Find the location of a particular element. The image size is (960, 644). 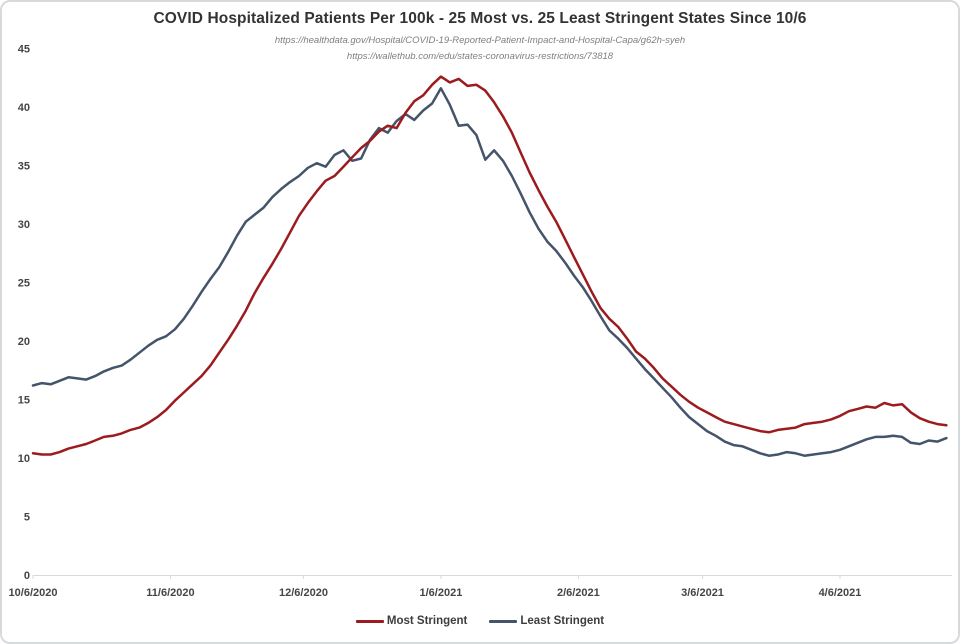

y-axis-tick-30: 30 is located at coordinates (24, 225).